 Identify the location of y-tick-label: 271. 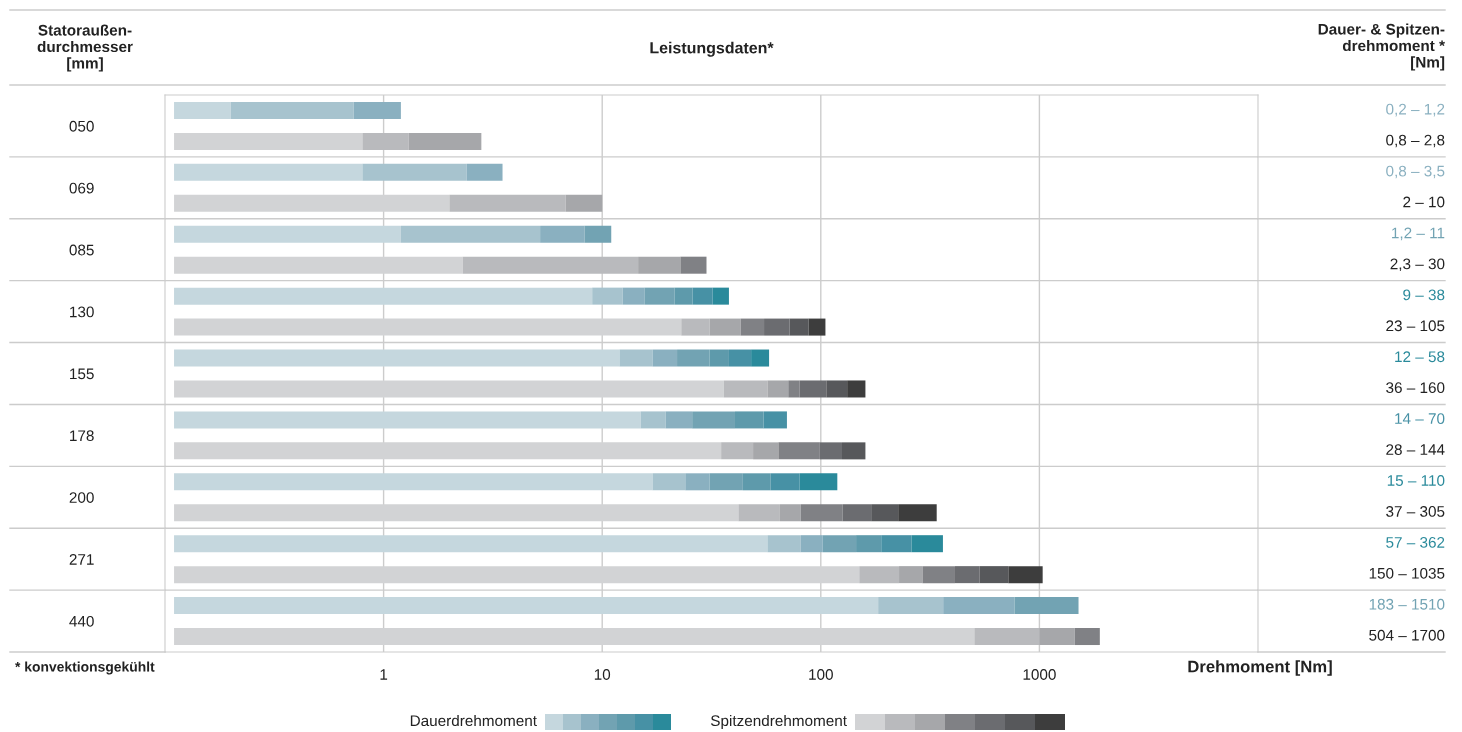
(81, 559).